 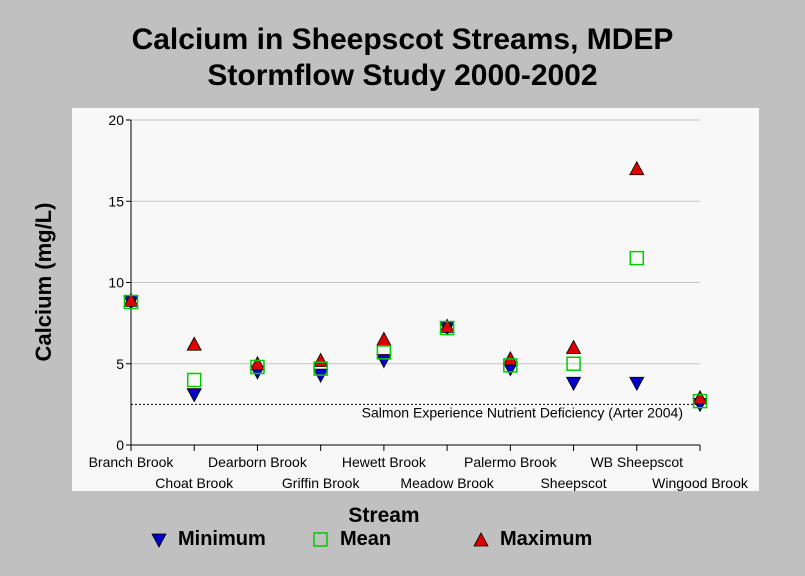 I want to click on legend-label-minimum: Minimum, so click(x=222, y=539).